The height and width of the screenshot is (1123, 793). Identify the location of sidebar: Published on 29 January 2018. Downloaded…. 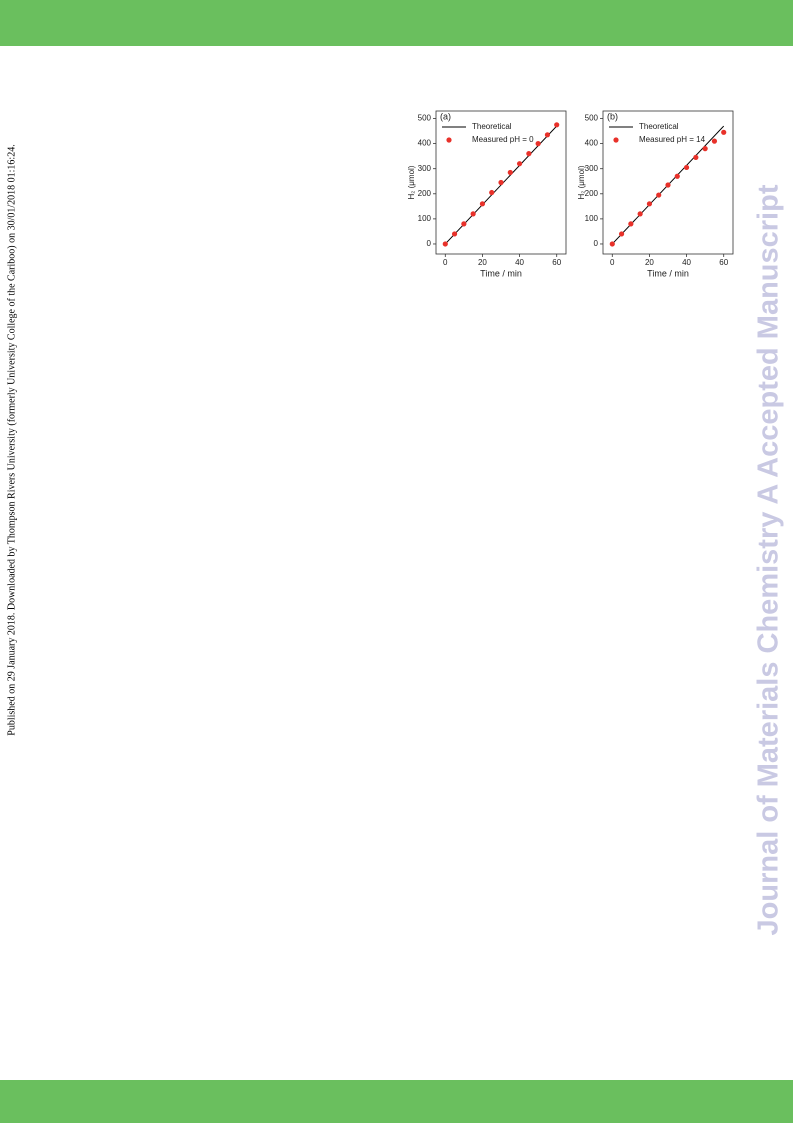
(11, 439).